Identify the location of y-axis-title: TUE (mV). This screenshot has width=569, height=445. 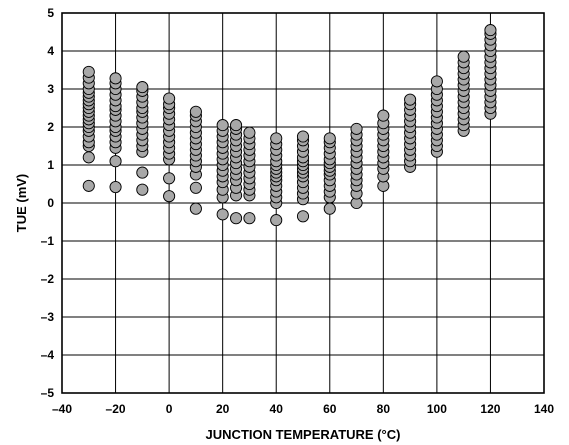
(21, 203).